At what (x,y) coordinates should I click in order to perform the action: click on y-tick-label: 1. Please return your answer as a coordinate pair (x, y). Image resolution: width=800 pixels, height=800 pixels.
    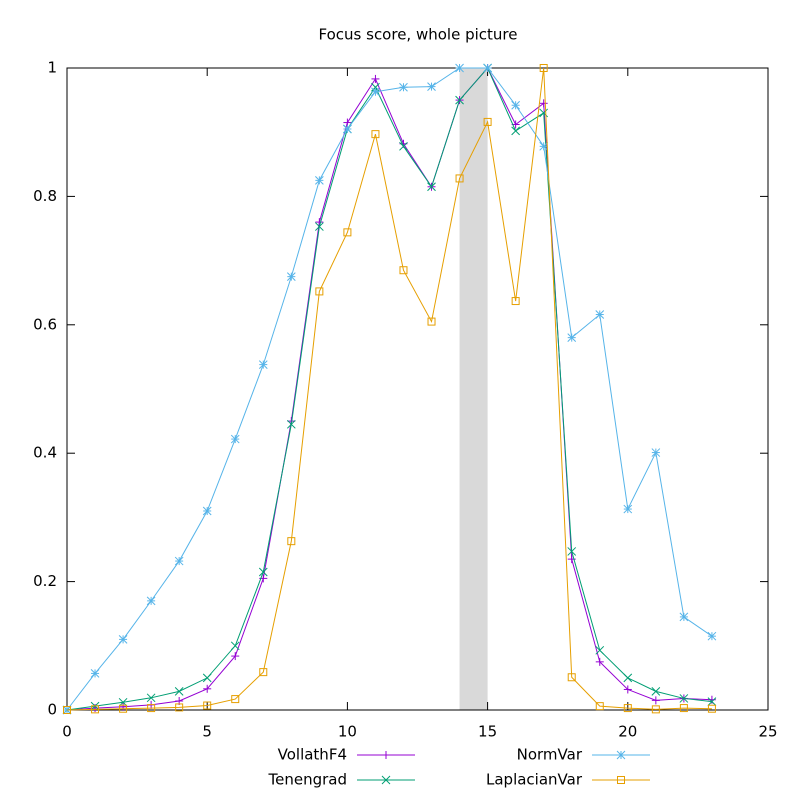
    Looking at the image, I should click on (52, 68).